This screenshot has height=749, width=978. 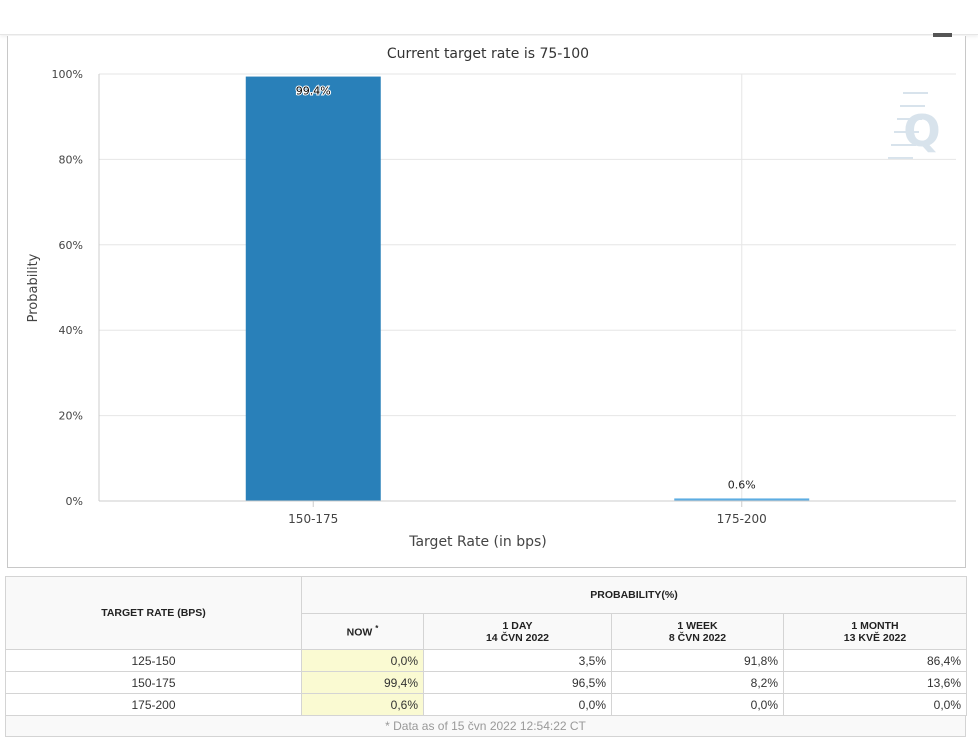 I want to click on data-label: 0.6%, so click(x=742, y=484).